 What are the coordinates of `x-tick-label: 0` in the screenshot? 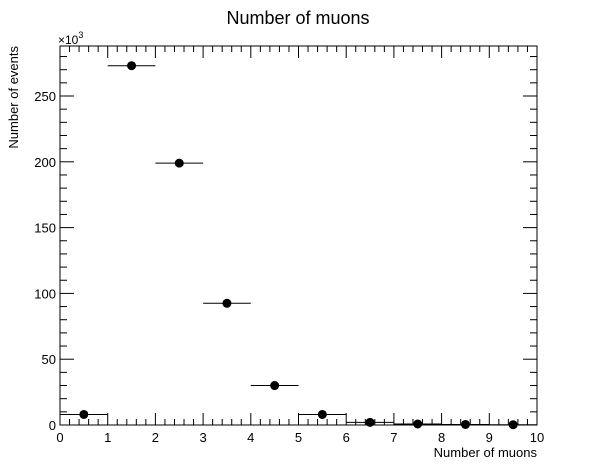 It's located at (59, 437).